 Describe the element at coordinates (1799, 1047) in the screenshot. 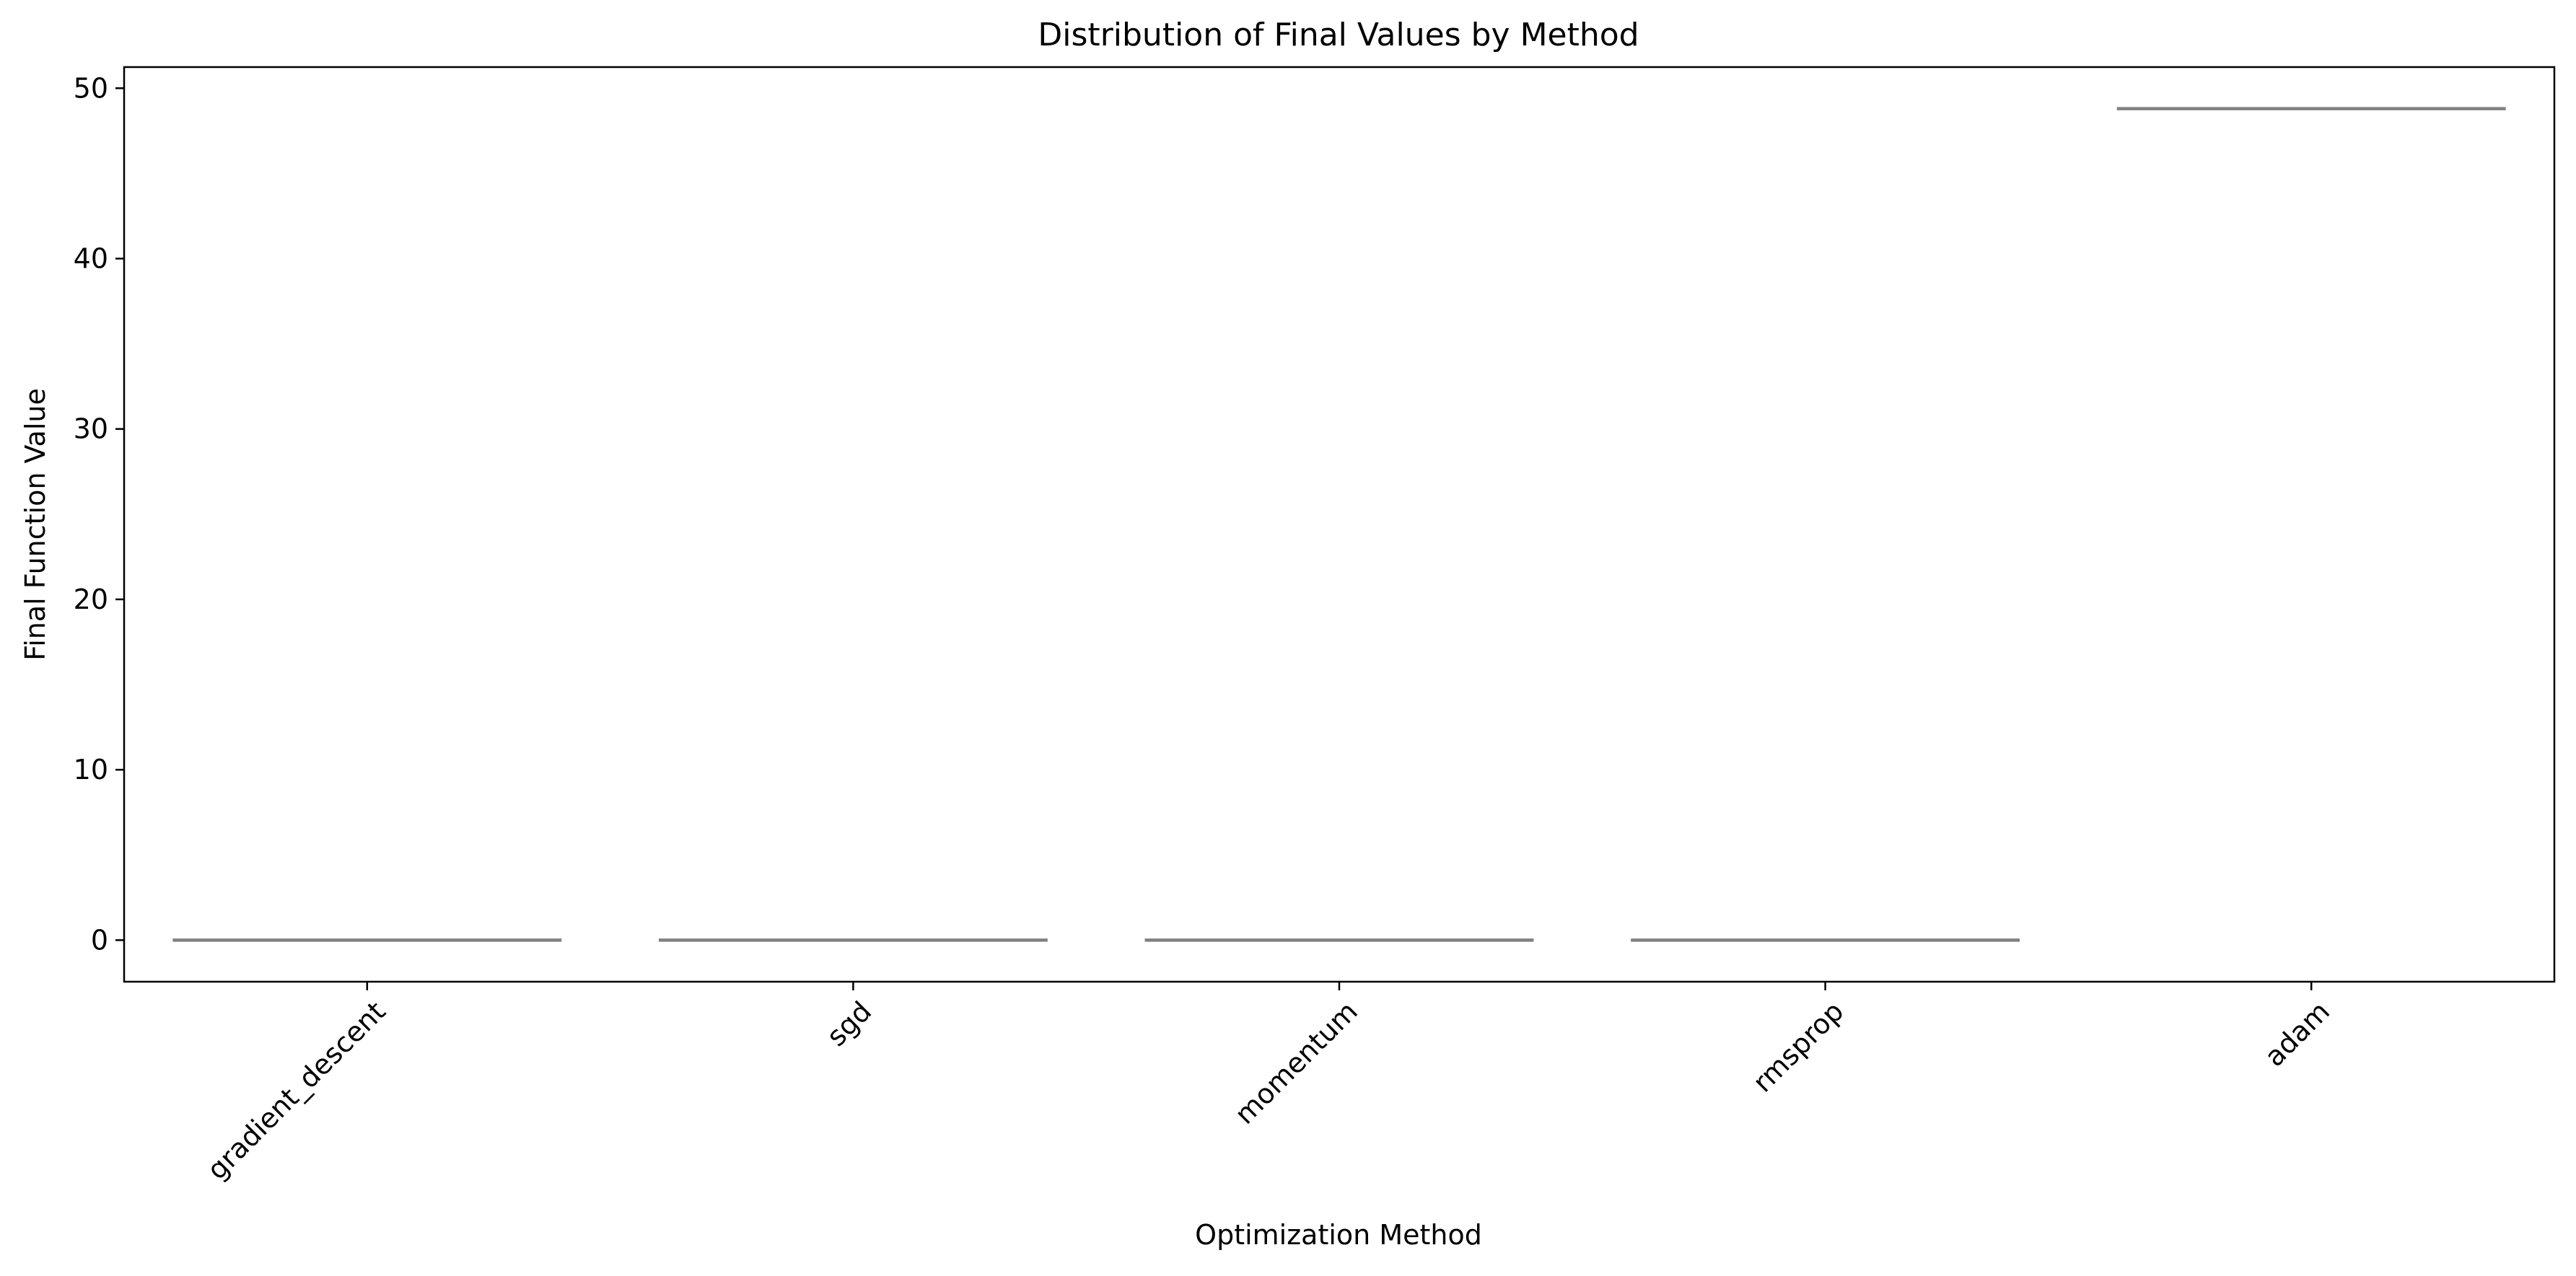

I see `x-tick-label: rmsprop` at that location.